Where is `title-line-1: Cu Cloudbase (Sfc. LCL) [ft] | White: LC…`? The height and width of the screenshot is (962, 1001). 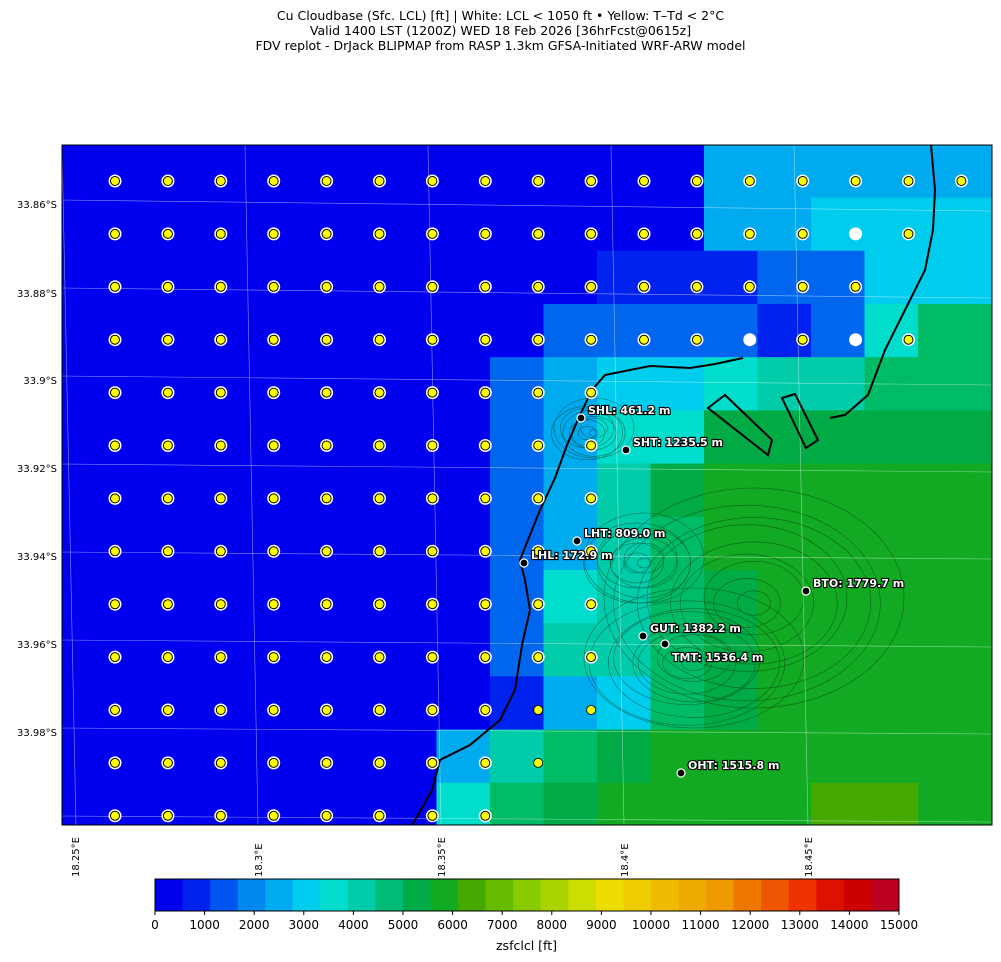 title-line-1: Cu Cloudbase (Sfc. LCL) [ft] | White: LC… is located at coordinates (500, 15).